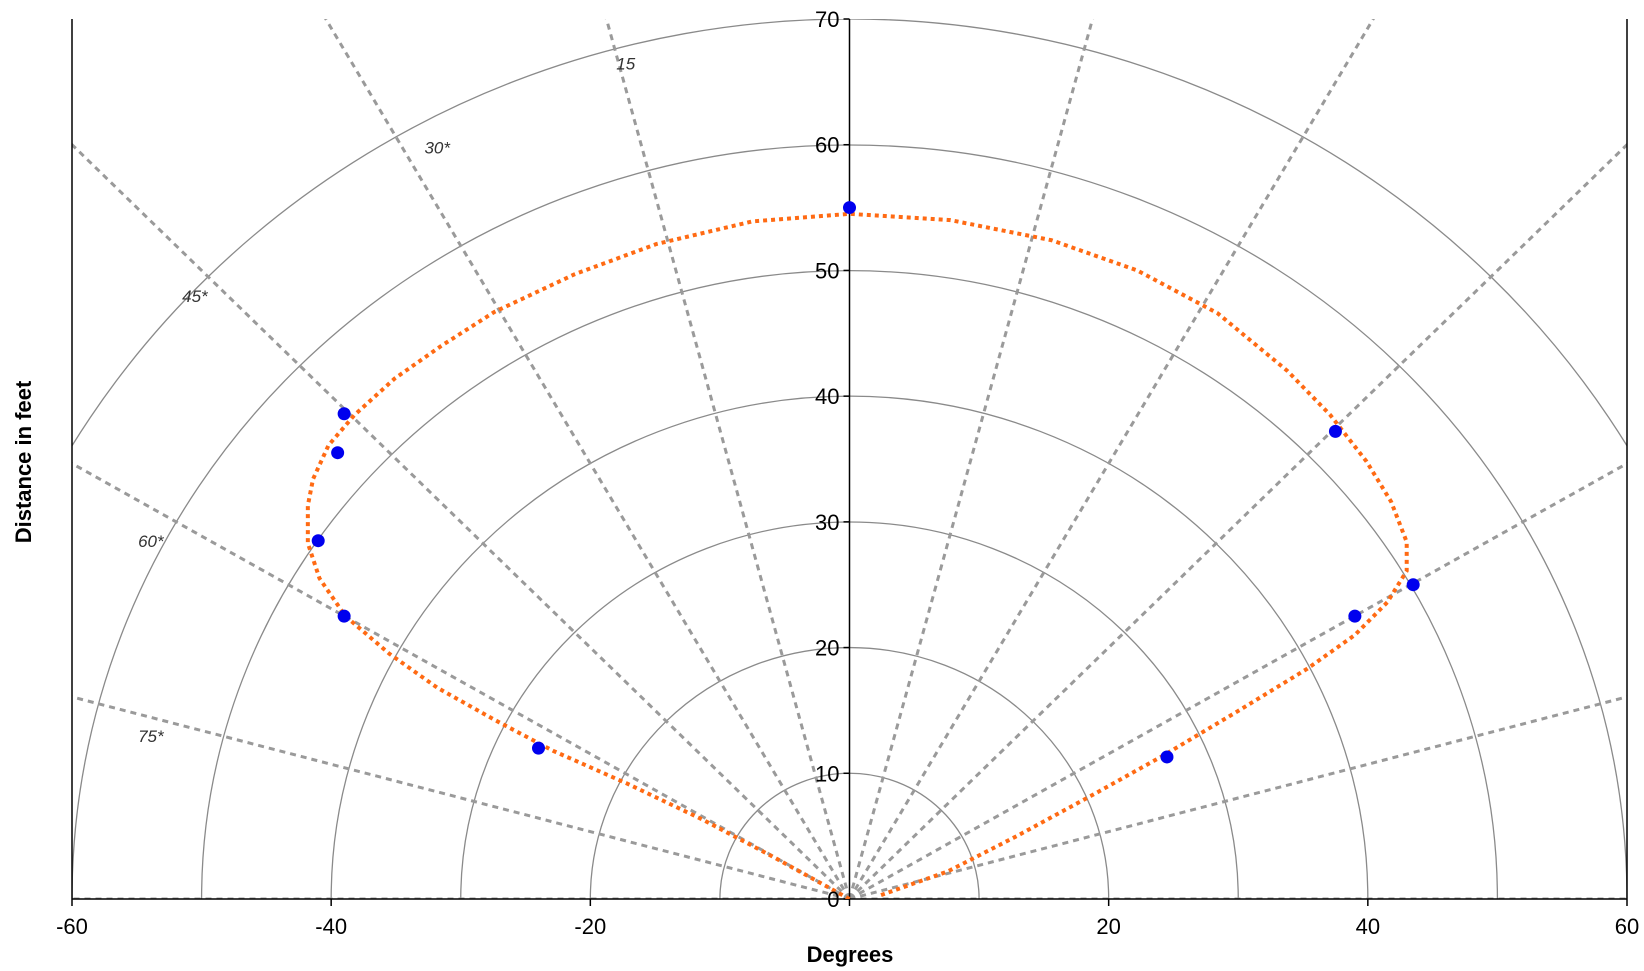  What do you see at coordinates (151, 736) in the screenshot?
I see `angle-label: 75*` at bounding box center [151, 736].